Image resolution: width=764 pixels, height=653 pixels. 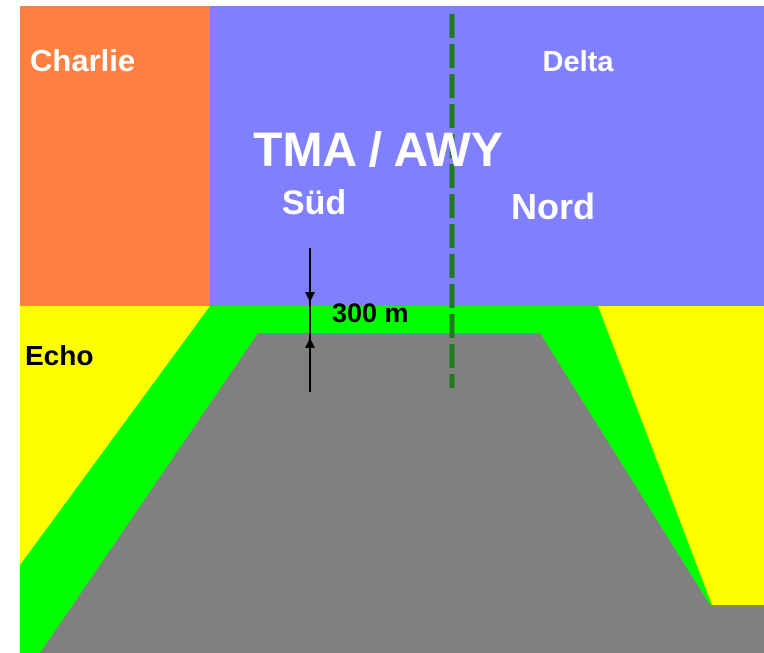 I want to click on tma-title: TMA / AWY, so click(x=378, y=150).